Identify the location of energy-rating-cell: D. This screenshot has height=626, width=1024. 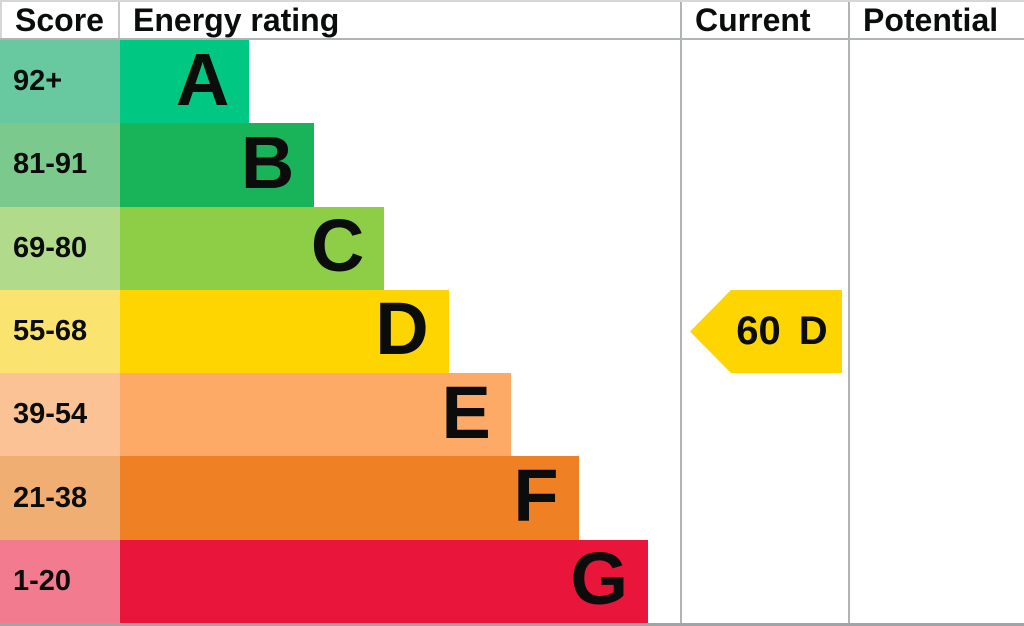
(401, 330).